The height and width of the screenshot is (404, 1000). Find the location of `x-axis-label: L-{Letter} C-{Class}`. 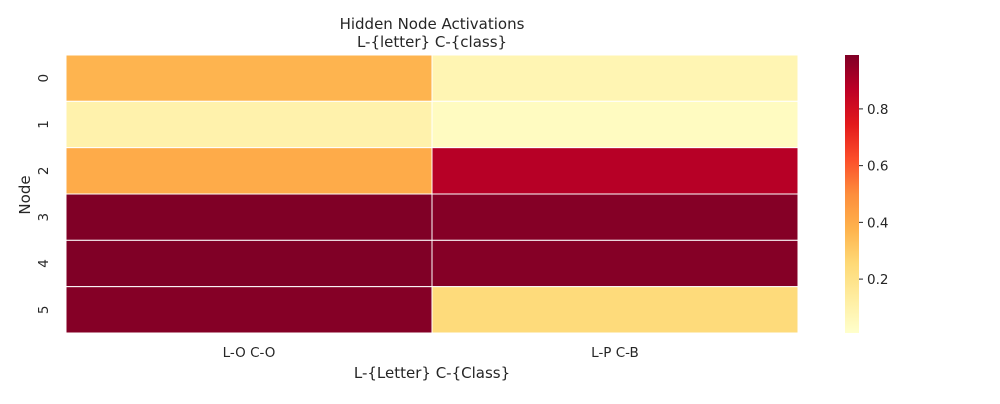

x-axis-label: L-{Letter} C-{Class} is located at coordinates (432, 373).